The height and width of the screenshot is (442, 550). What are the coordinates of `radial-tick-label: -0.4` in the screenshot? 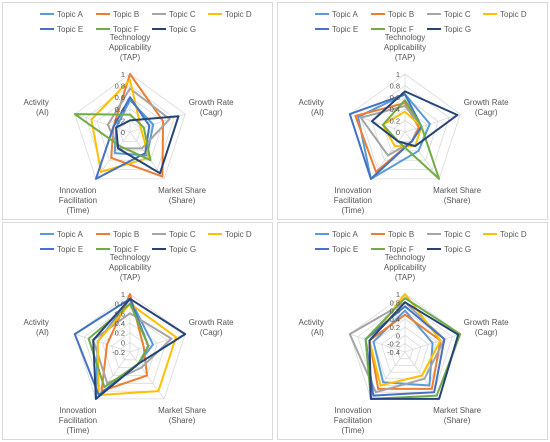 It's located at (393, 352).